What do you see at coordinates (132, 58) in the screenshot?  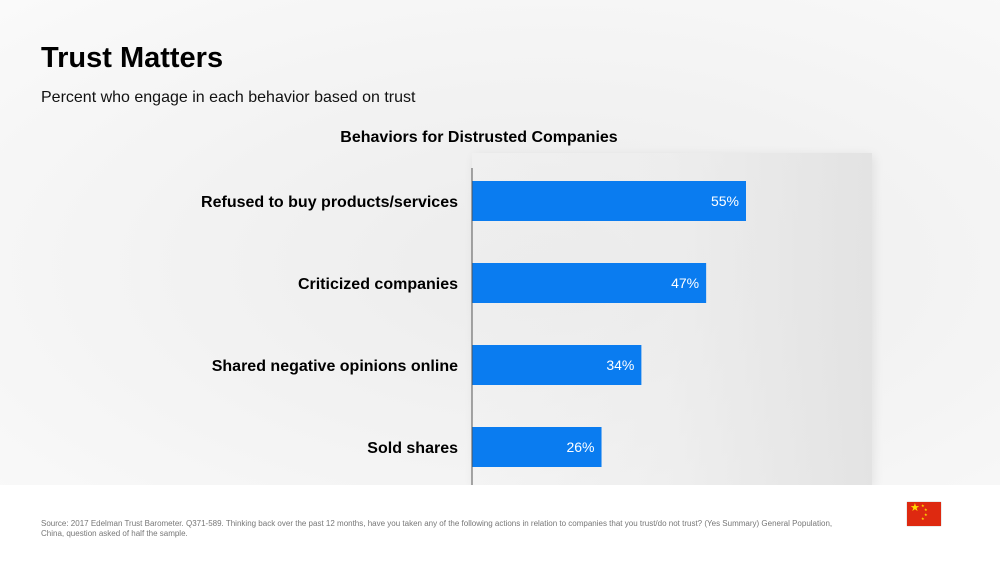 I see `page-title: Trust Matters` at bounding box center [132, 58].